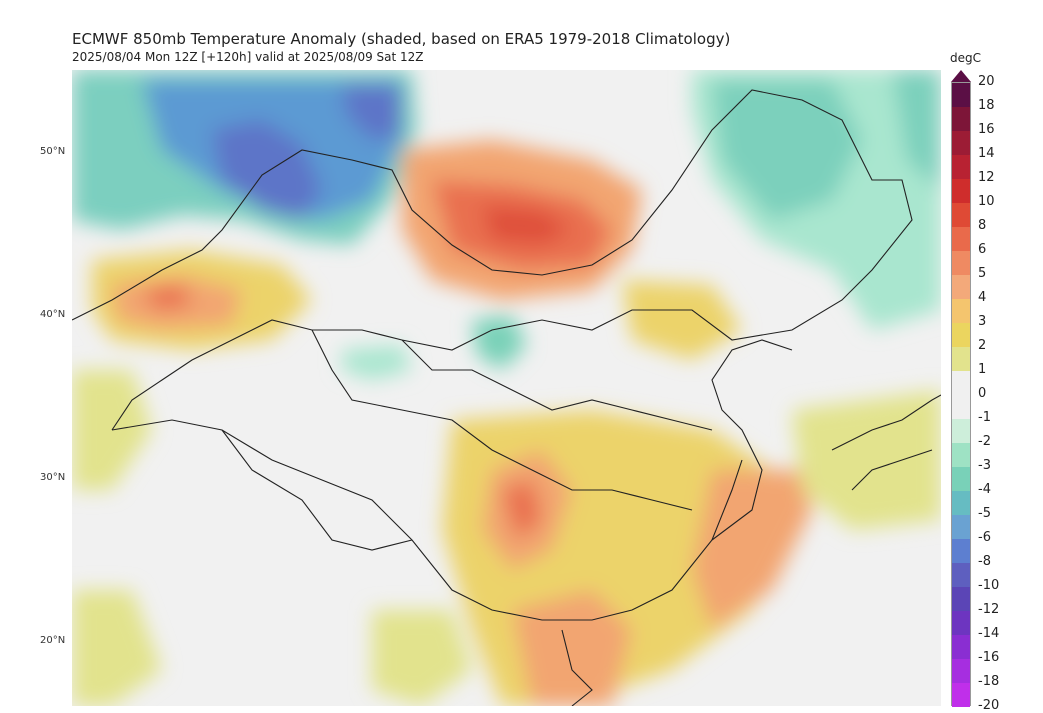 This screenshot has width=1043, height=713. Describe the element at coordinates (986, 201) in the screenshot. I see `colorbar-tick-label: 10` at that location.